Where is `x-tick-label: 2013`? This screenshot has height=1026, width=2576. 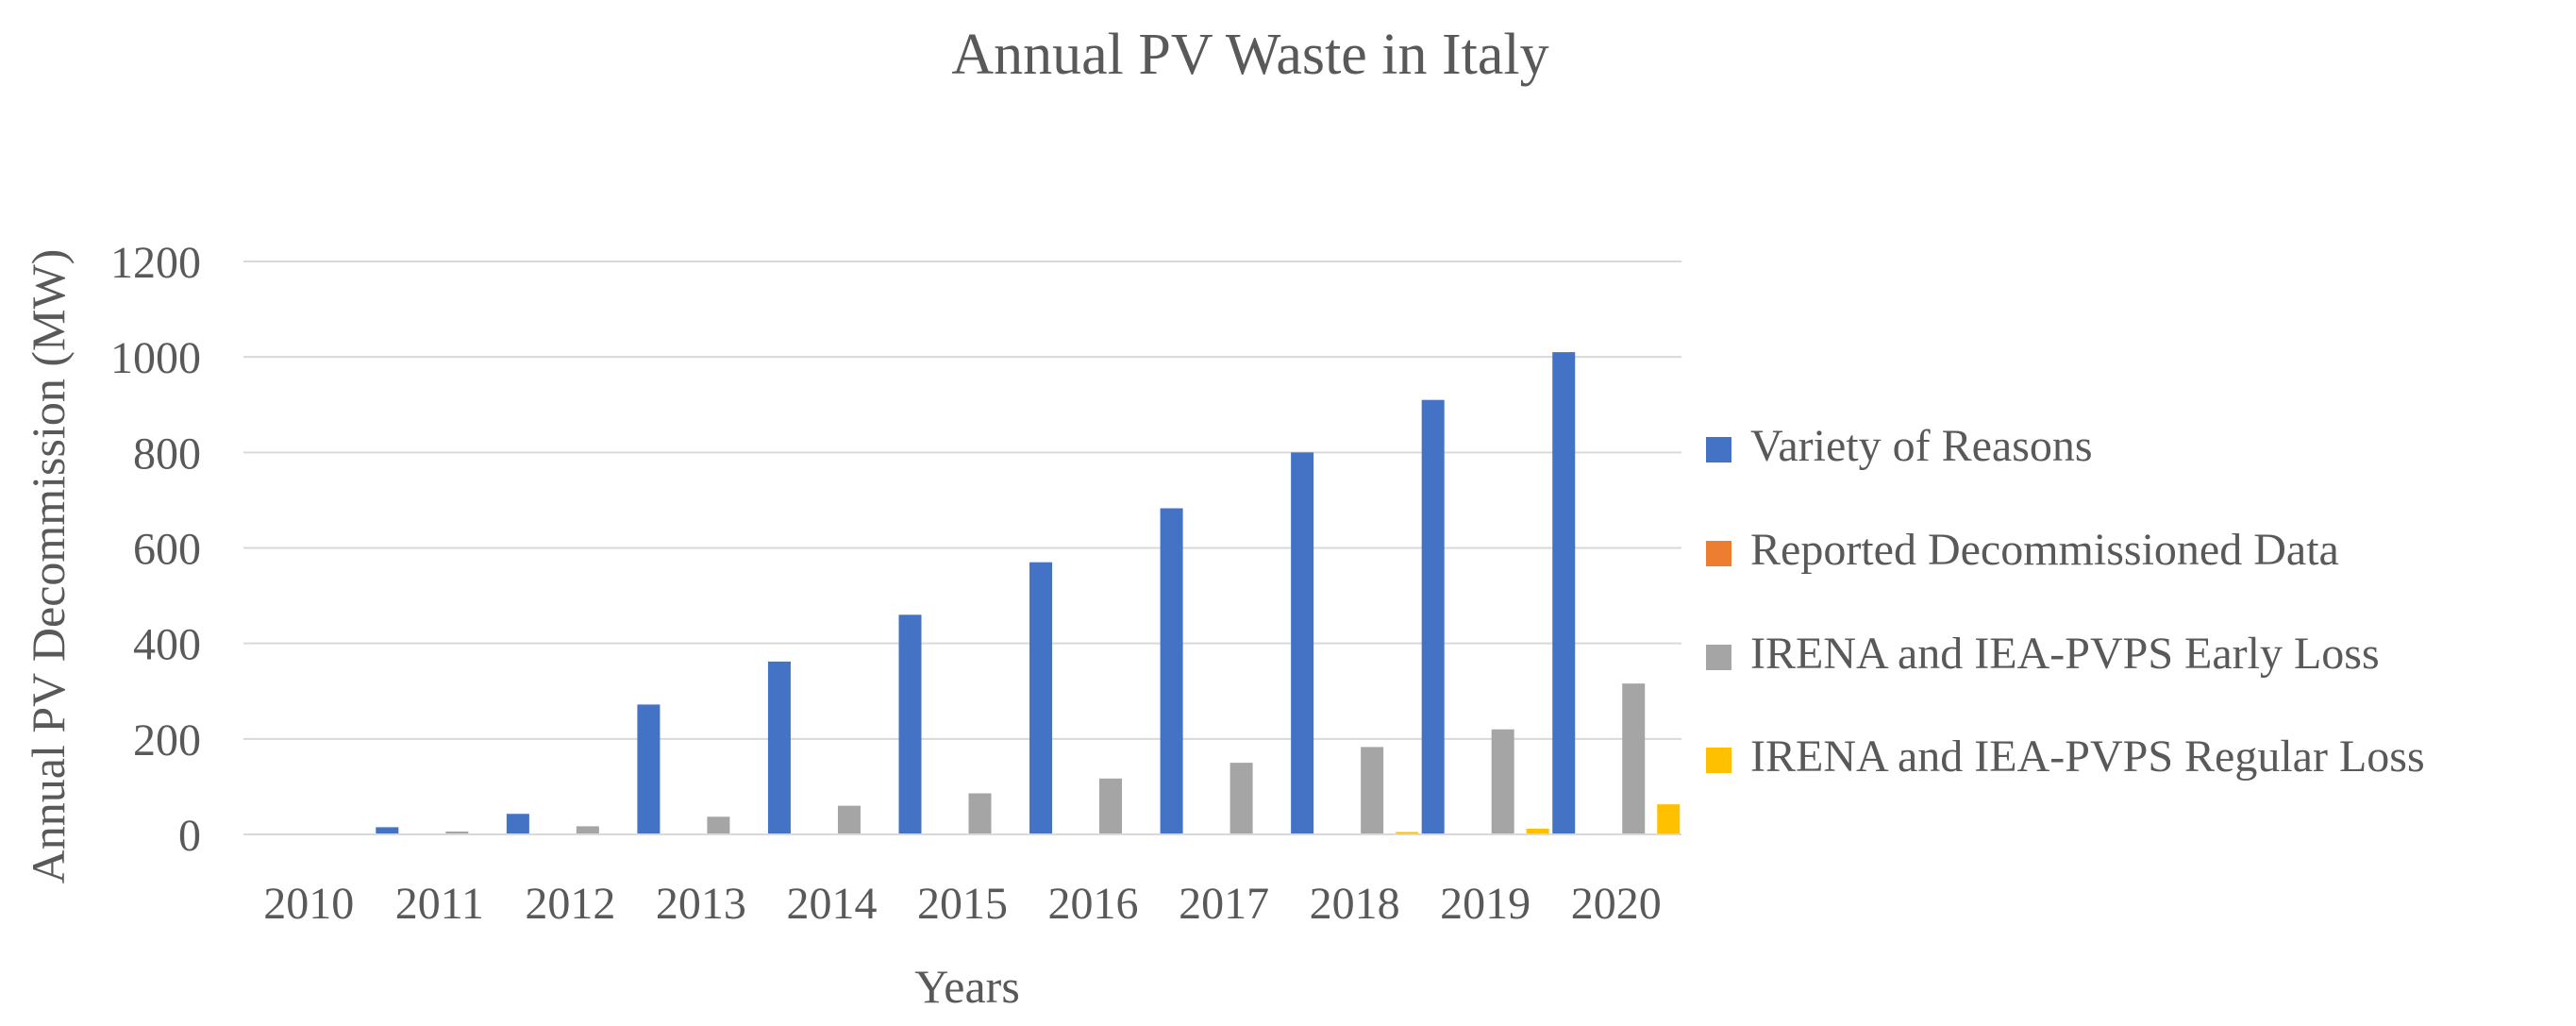
x-tick-label: 2013 is located at coordinates (701, 904).